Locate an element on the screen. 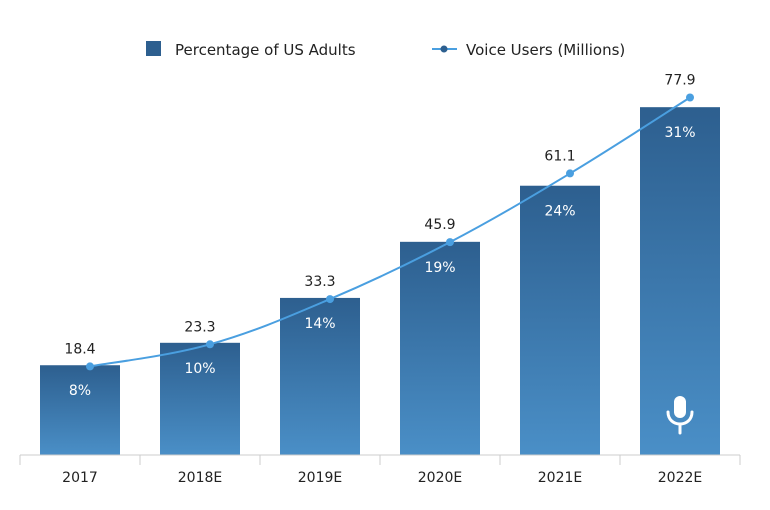  x-tick-label-2021e: 2021E is located at coordinates (560, 478).